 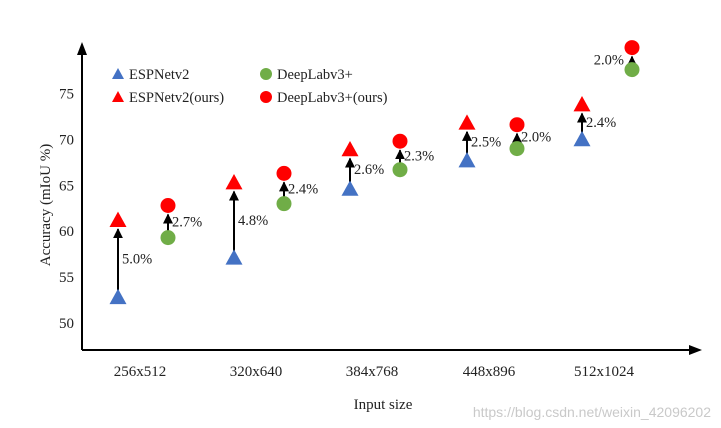 What do you see at coordinates (604, 372) in the screenshot?
I see `x-tick-label: 512x1024` at bounding box center [604, 372].